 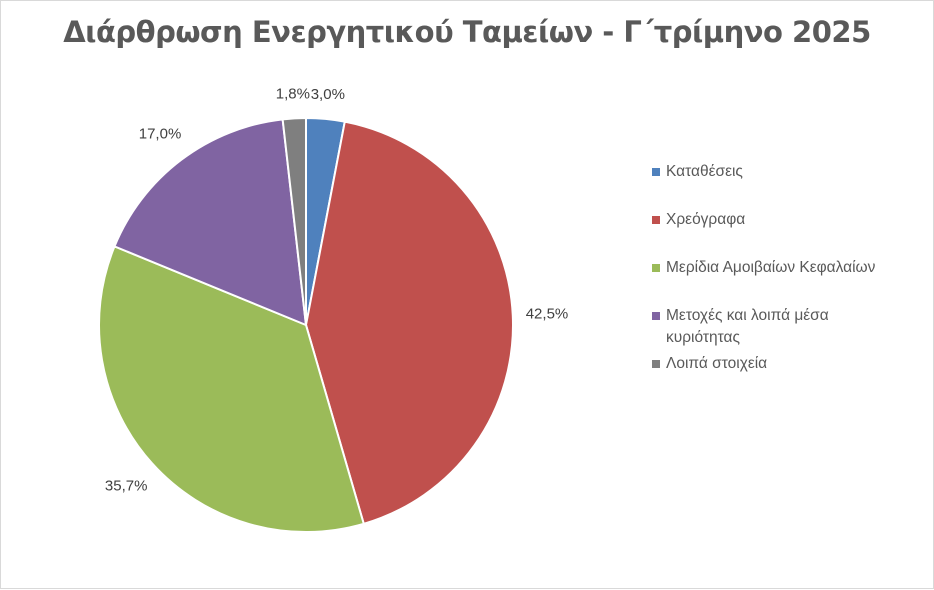 What do you see at coordinates (328, 94) in the screenshot?
I see `data-label: 3,0%` at bounding box center [328, 94].